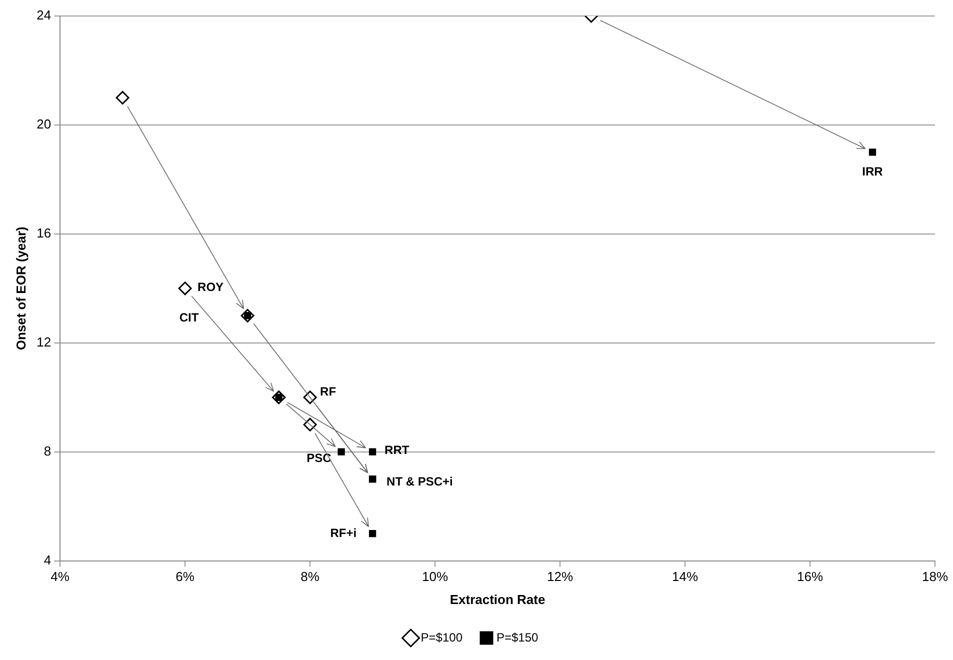 The width and height of the screenshot is (953, 660). I want to click on y-tick-label: 24, so click(44, 15).